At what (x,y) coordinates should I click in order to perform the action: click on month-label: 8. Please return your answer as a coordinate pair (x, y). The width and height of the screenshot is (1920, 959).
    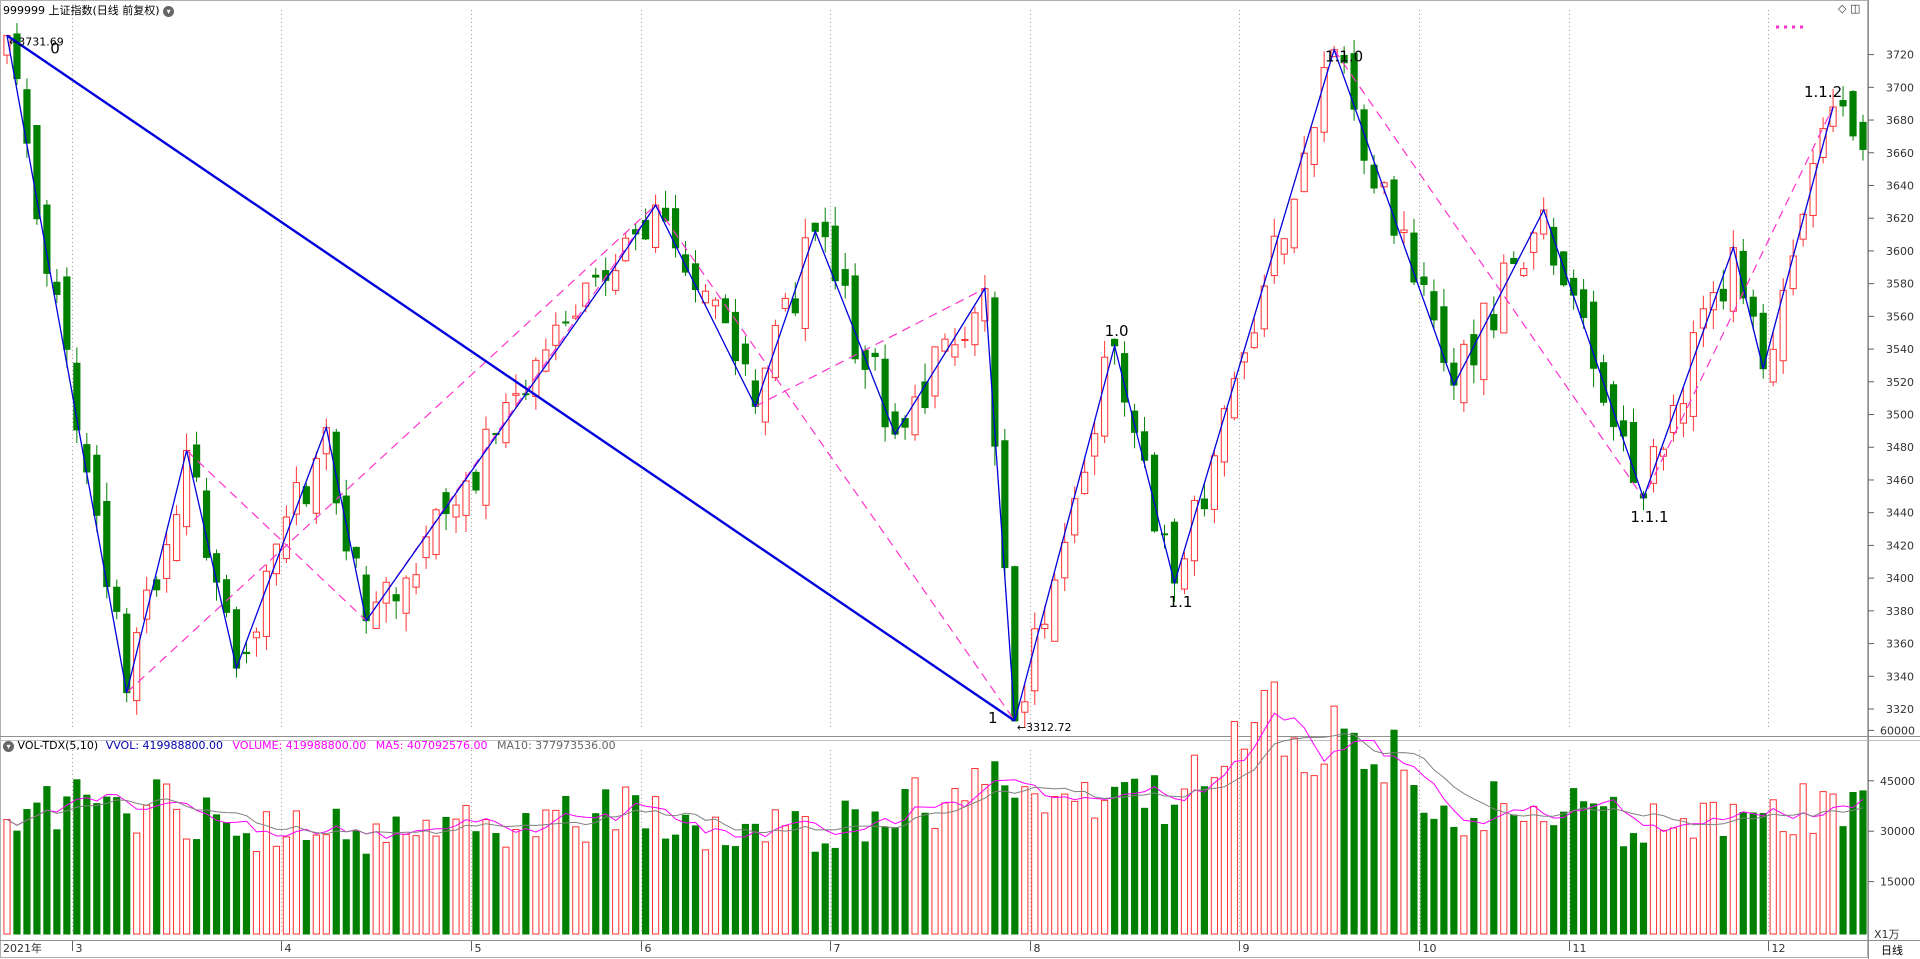
    Looking at the image, I should click on (1037, 948).